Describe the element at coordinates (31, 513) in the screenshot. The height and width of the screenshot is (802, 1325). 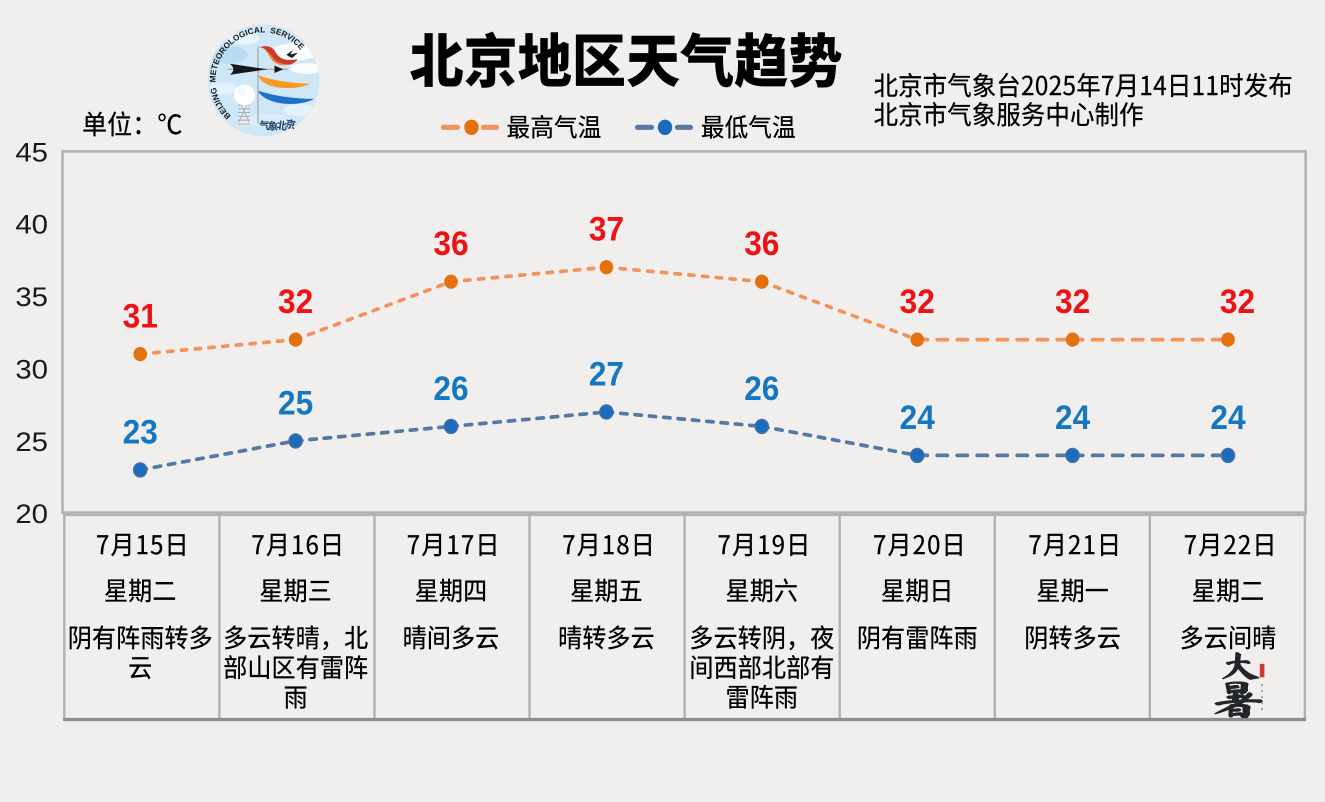
I see `svg-text: 20` at that location.